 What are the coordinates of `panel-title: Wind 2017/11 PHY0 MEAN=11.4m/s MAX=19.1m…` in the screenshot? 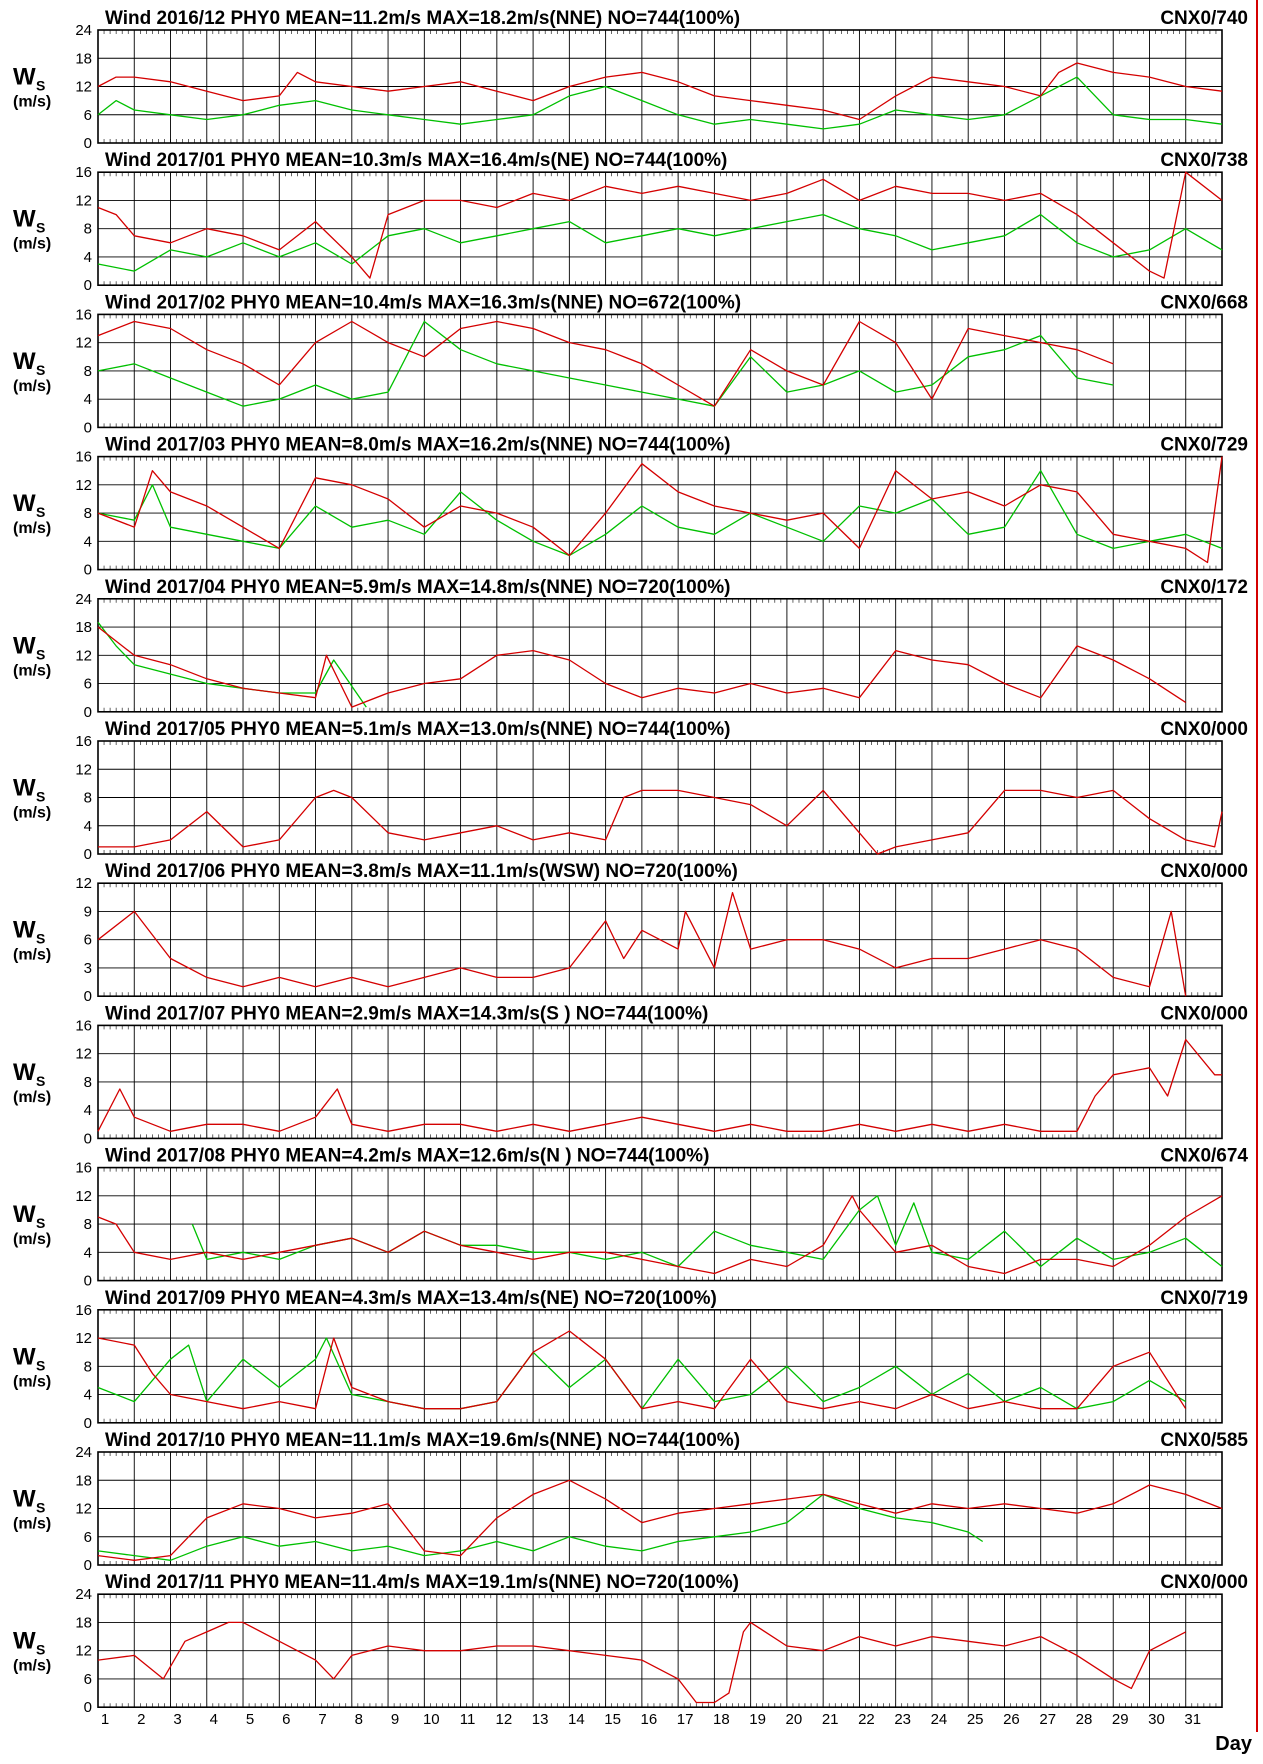 It's located at (422, 1582).